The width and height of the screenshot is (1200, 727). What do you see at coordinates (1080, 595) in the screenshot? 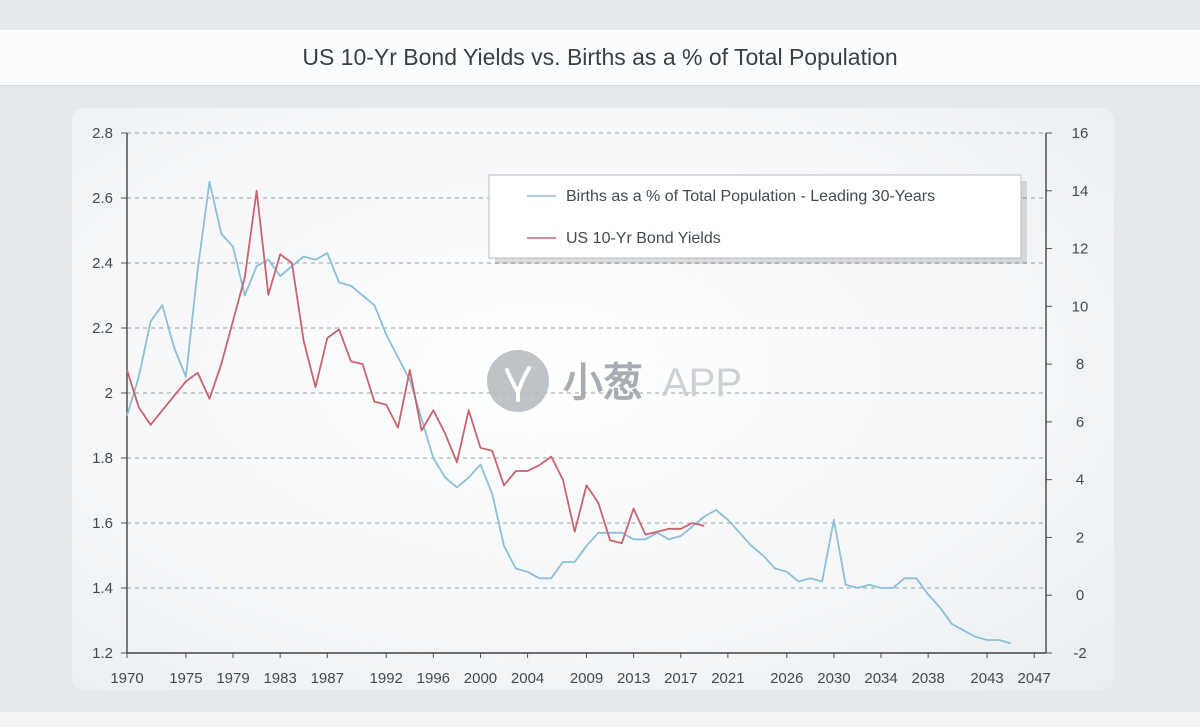
I see `y-right-tick-label: 0` at bounding box center [1080, 595].